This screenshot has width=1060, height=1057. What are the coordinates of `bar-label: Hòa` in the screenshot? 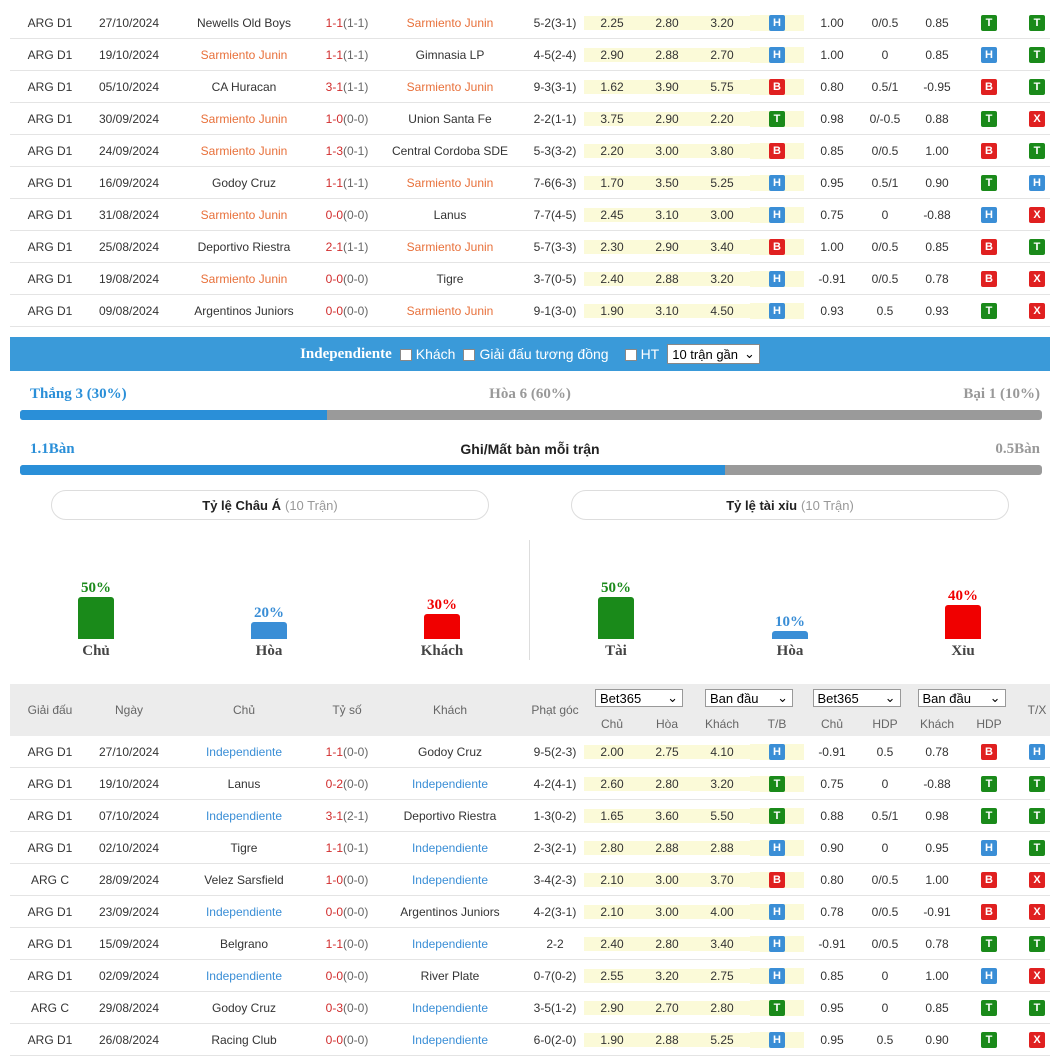 It's located at (269, 651).